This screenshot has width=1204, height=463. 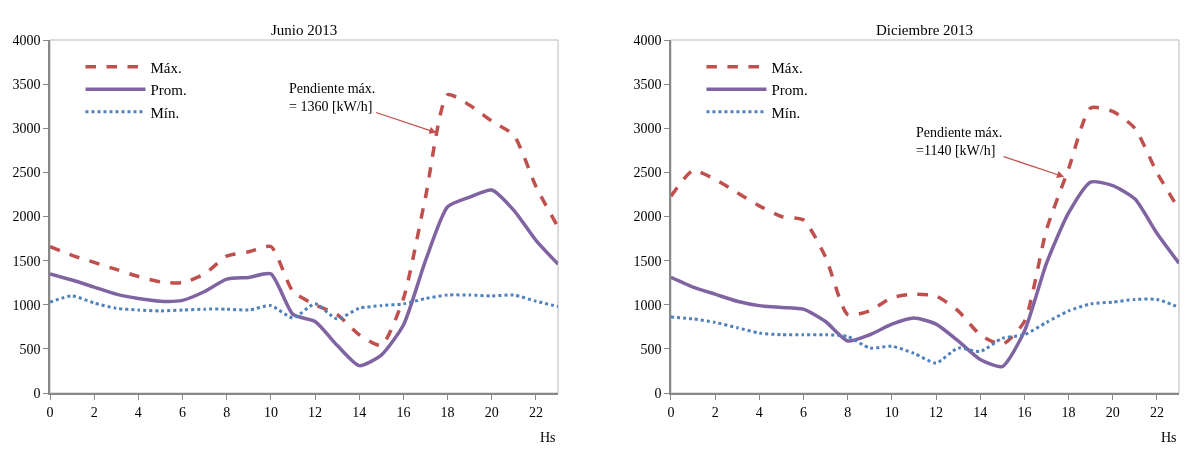 What do you see at coordinates (925, 30) in the screenshot?
I see `chart-title: Diciembre 2013` at bounding box center [925, 30].